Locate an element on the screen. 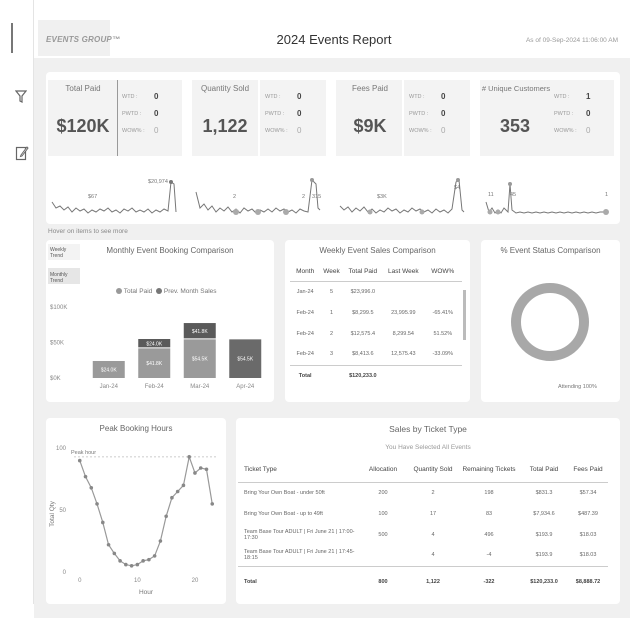 This screenshot has height=640, width=640. cell: 100 is located at coordinates (383, 513).